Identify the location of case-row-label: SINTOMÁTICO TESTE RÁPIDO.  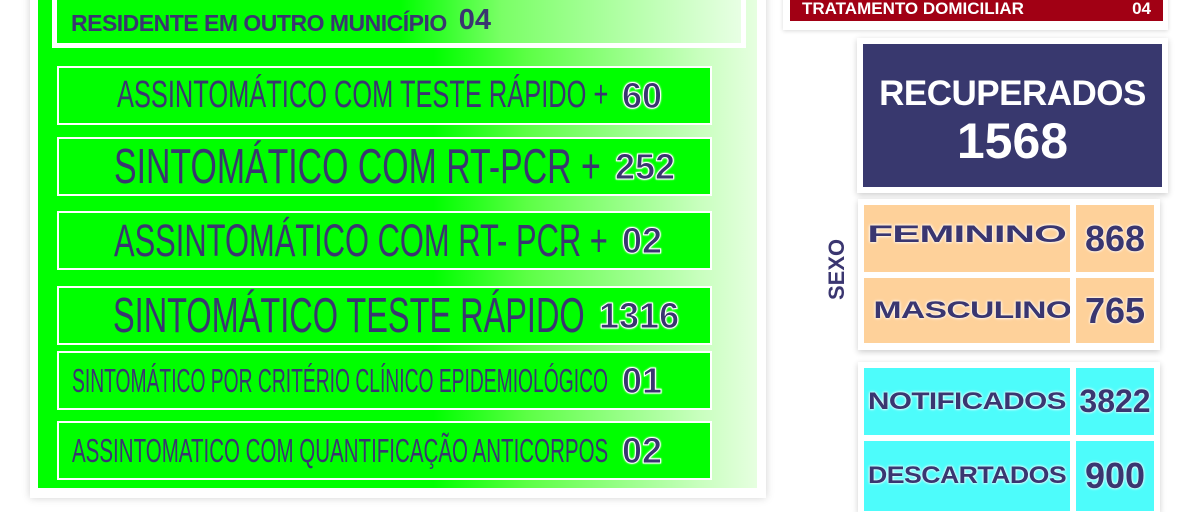
(349, 315).